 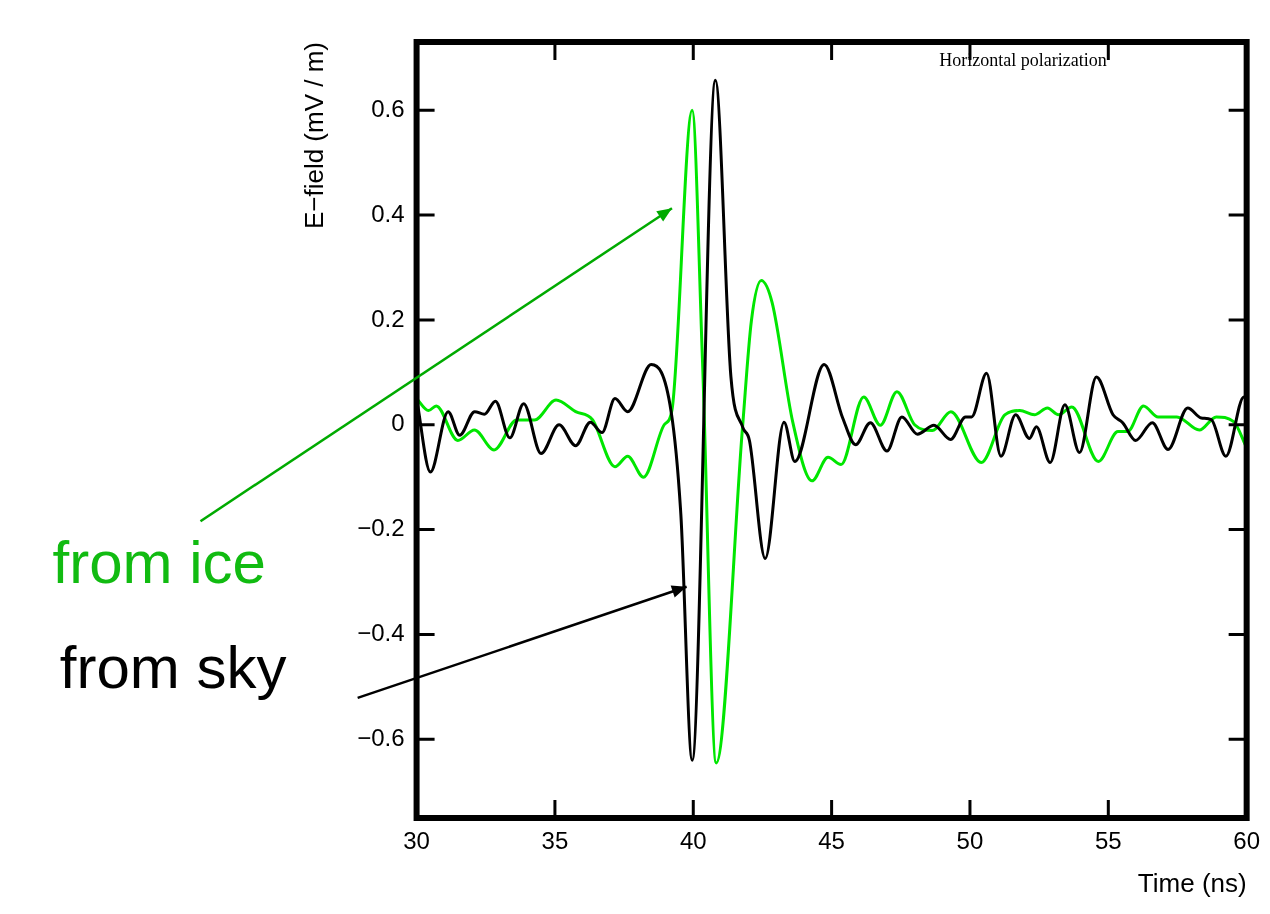 I want to click on x-tick-label: 35, so click(x=555, y=841).